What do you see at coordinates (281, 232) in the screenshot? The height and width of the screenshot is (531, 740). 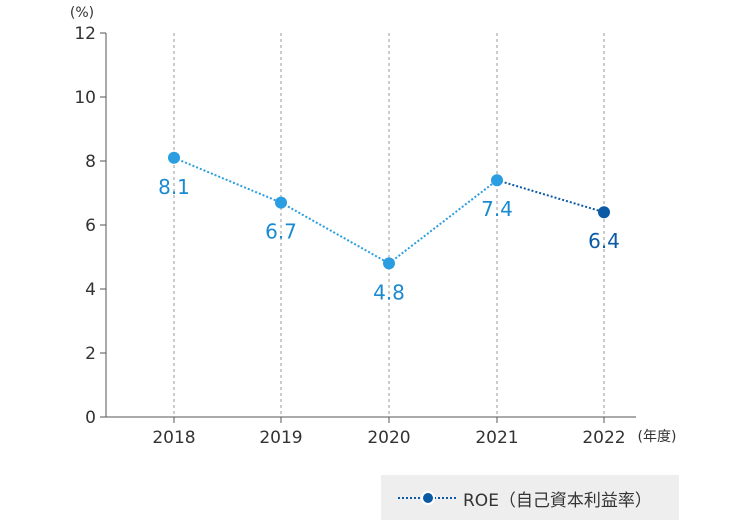 I see `data-label-2019: 6.7` at bounding box center [281, 232].